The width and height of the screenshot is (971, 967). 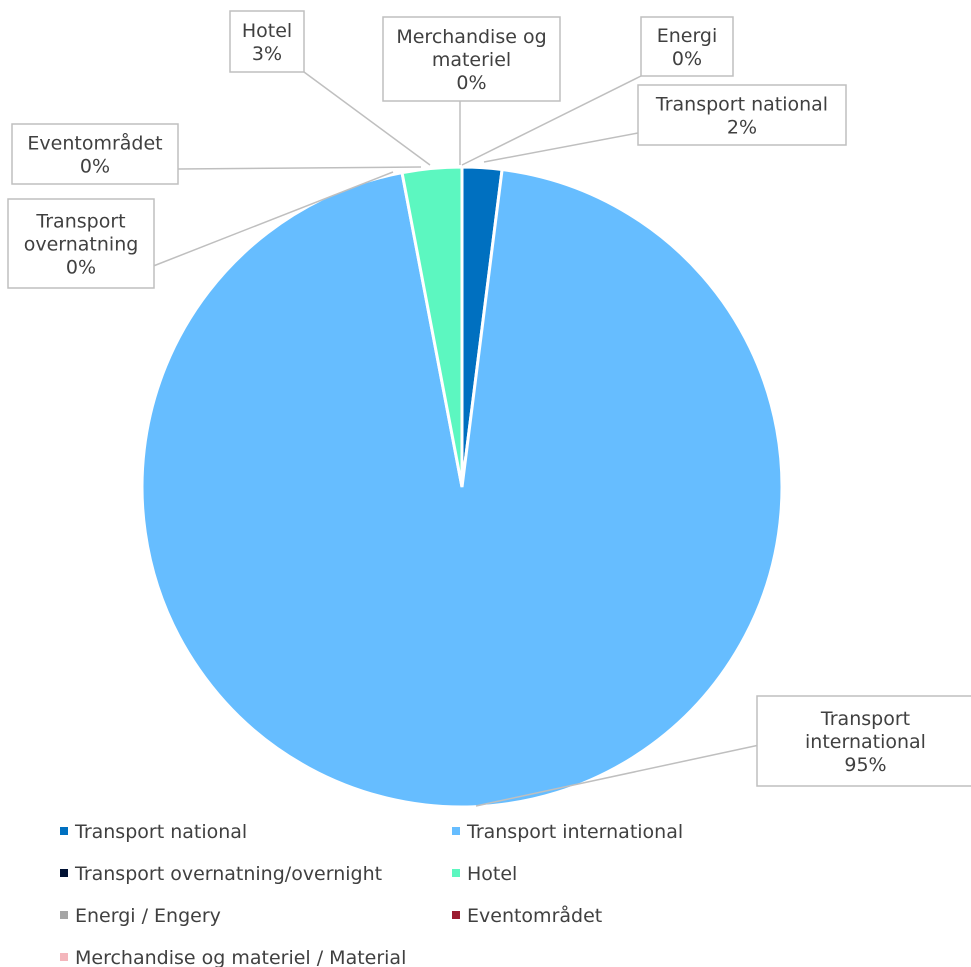 What do you see at coordinates (687, 59) in the screenshot?
I see `data-label-energi-line-1: 0%` at bounding box center [687, 59].